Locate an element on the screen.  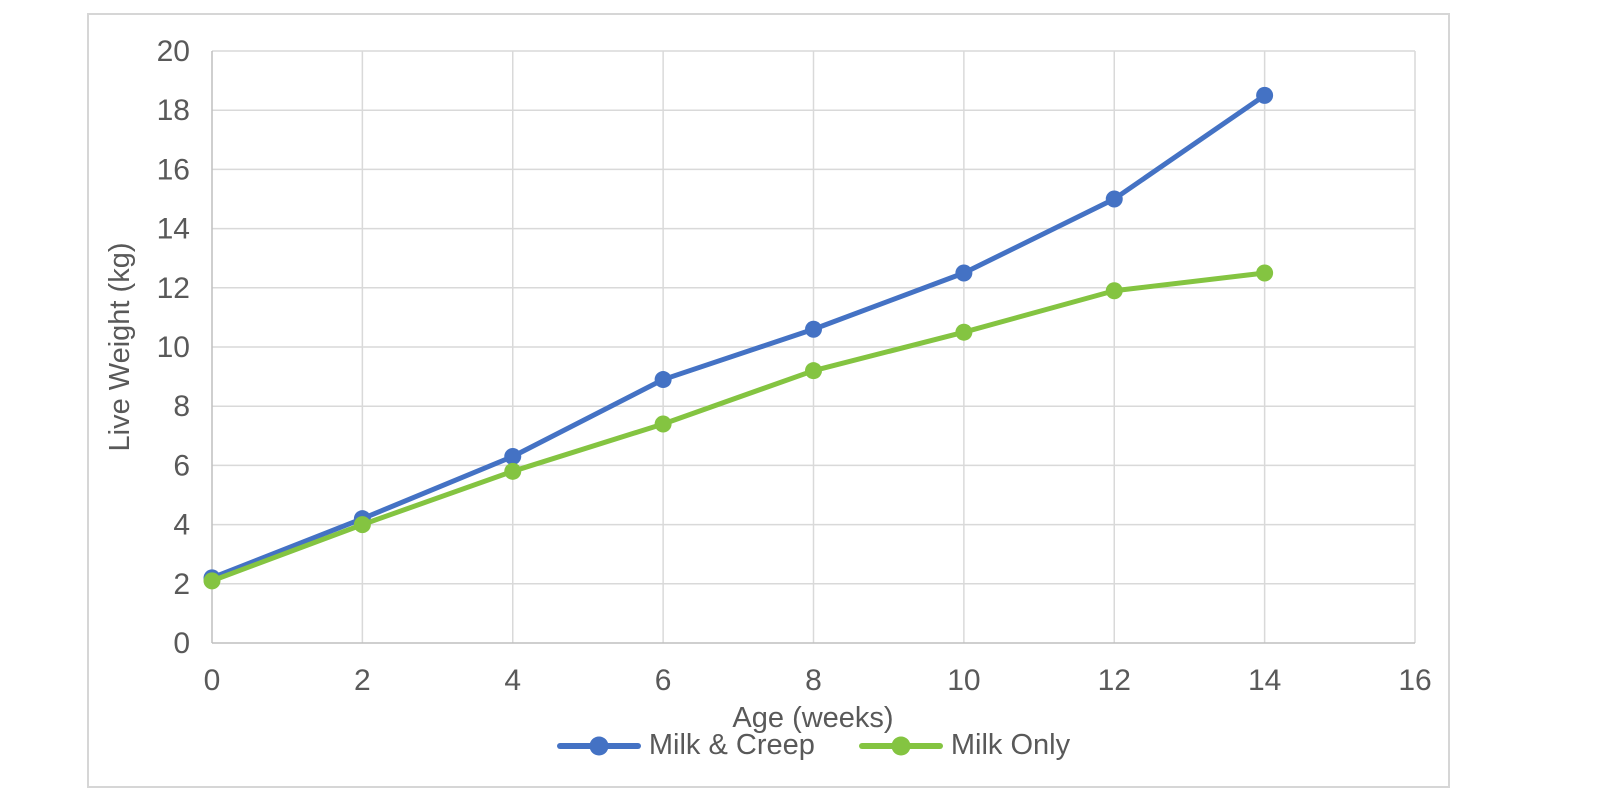
legend-label: Milk & Creep is located at coordinates (731, 745).